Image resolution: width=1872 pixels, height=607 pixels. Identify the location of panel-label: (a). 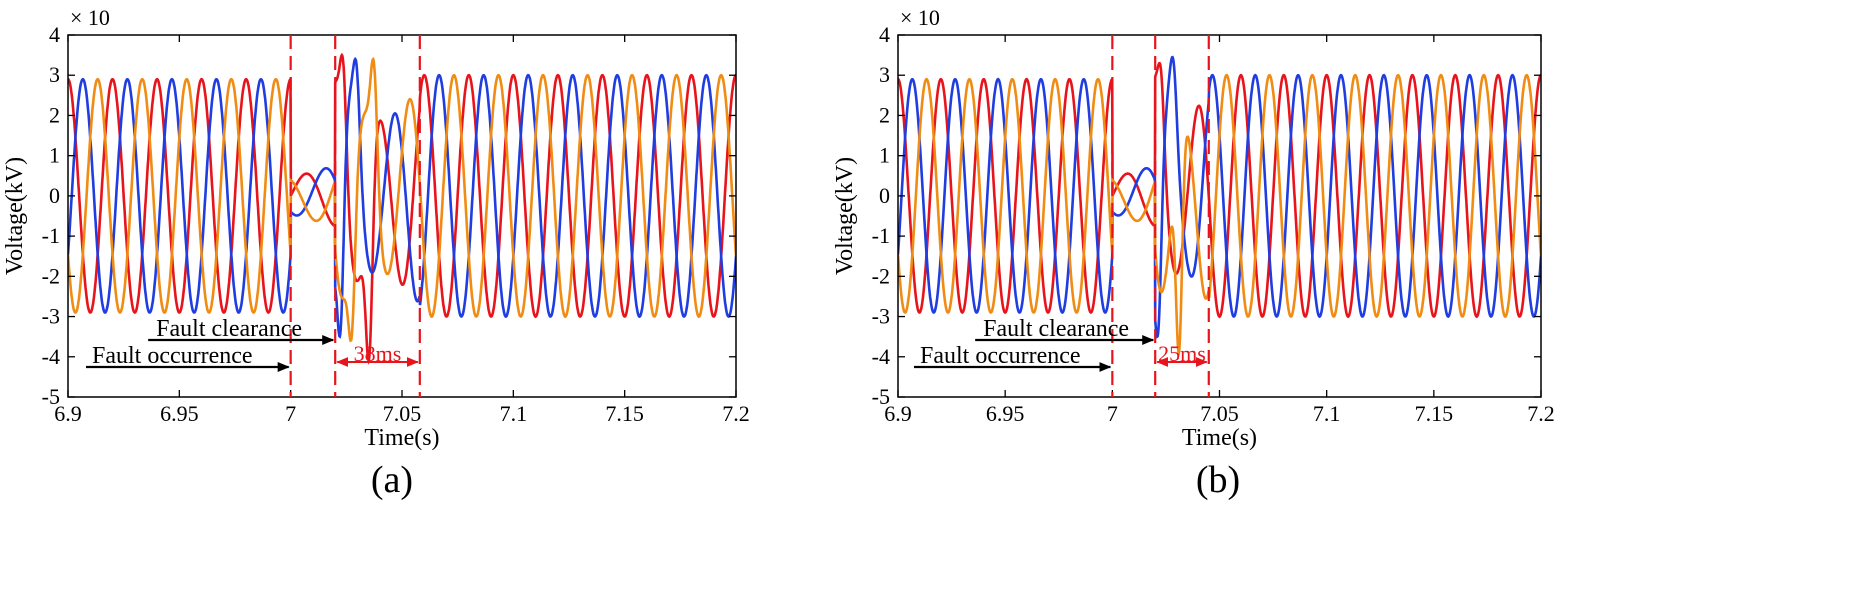
(392, 480).